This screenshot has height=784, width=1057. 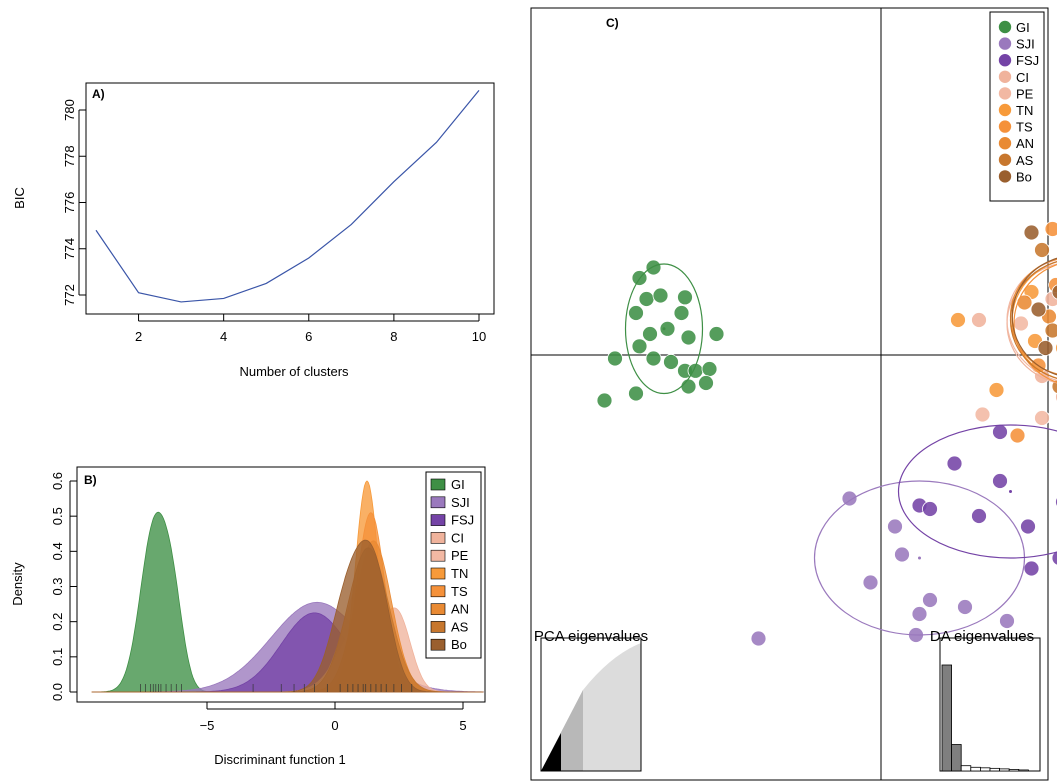 What do you see at coordinates (612, 23) in the screenshot?
I see `panel-c-label: C)` at bounding box center [612, 23].